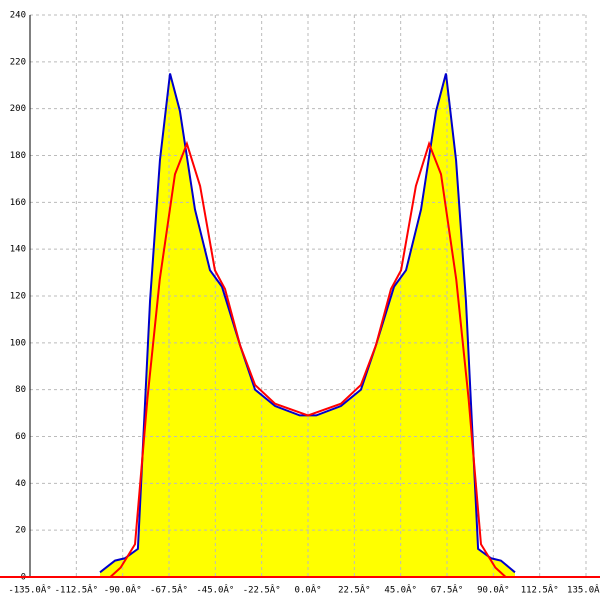 This screenshot has width=600, height=600. What do you see at coordinates (493, 590) in the screenshot?
I see `x-tick-label: 90.0Â°` at bounding box center [493, 590].